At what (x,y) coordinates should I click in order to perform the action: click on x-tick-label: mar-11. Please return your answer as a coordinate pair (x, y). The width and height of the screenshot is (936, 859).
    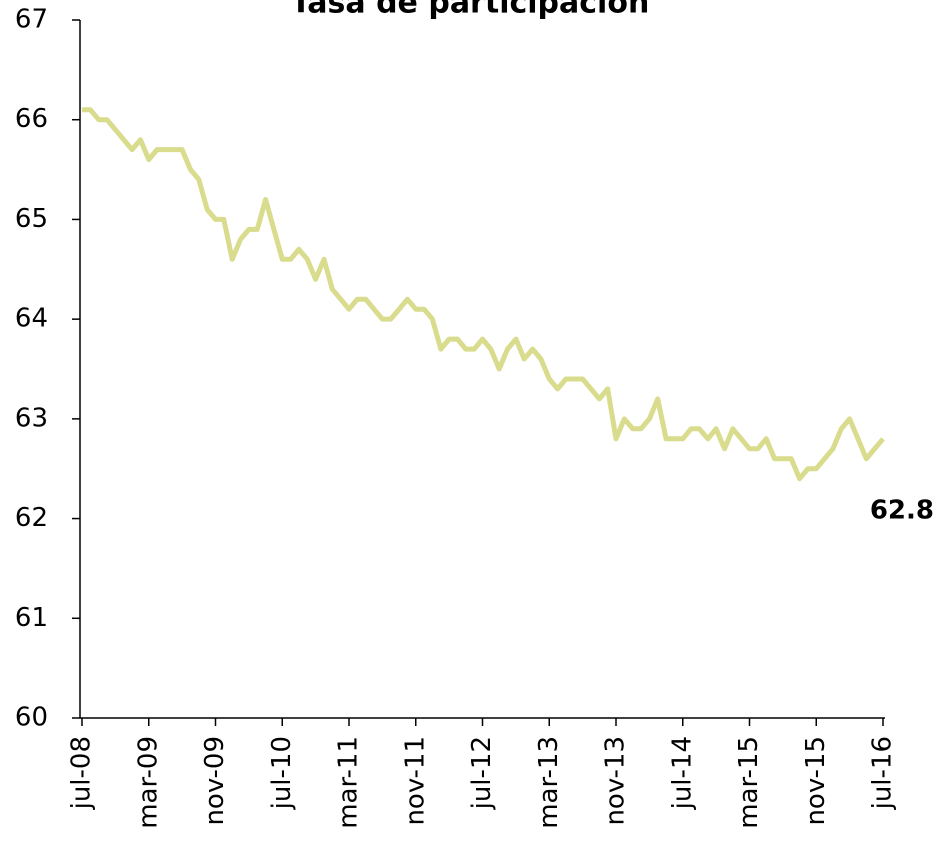
    Looking at the image, I should click on (349, 782).